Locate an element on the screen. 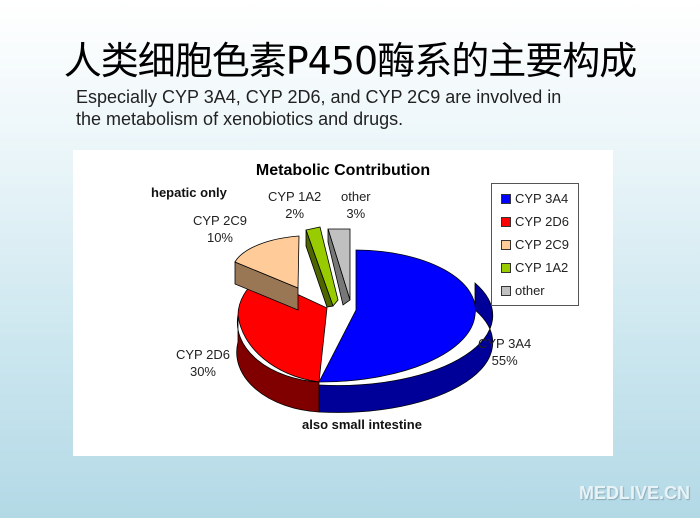 The width and height of the screenshot is (700, 518). label-cyp1a2: CYP 1A2 2% is located at coordinates (295, 205).